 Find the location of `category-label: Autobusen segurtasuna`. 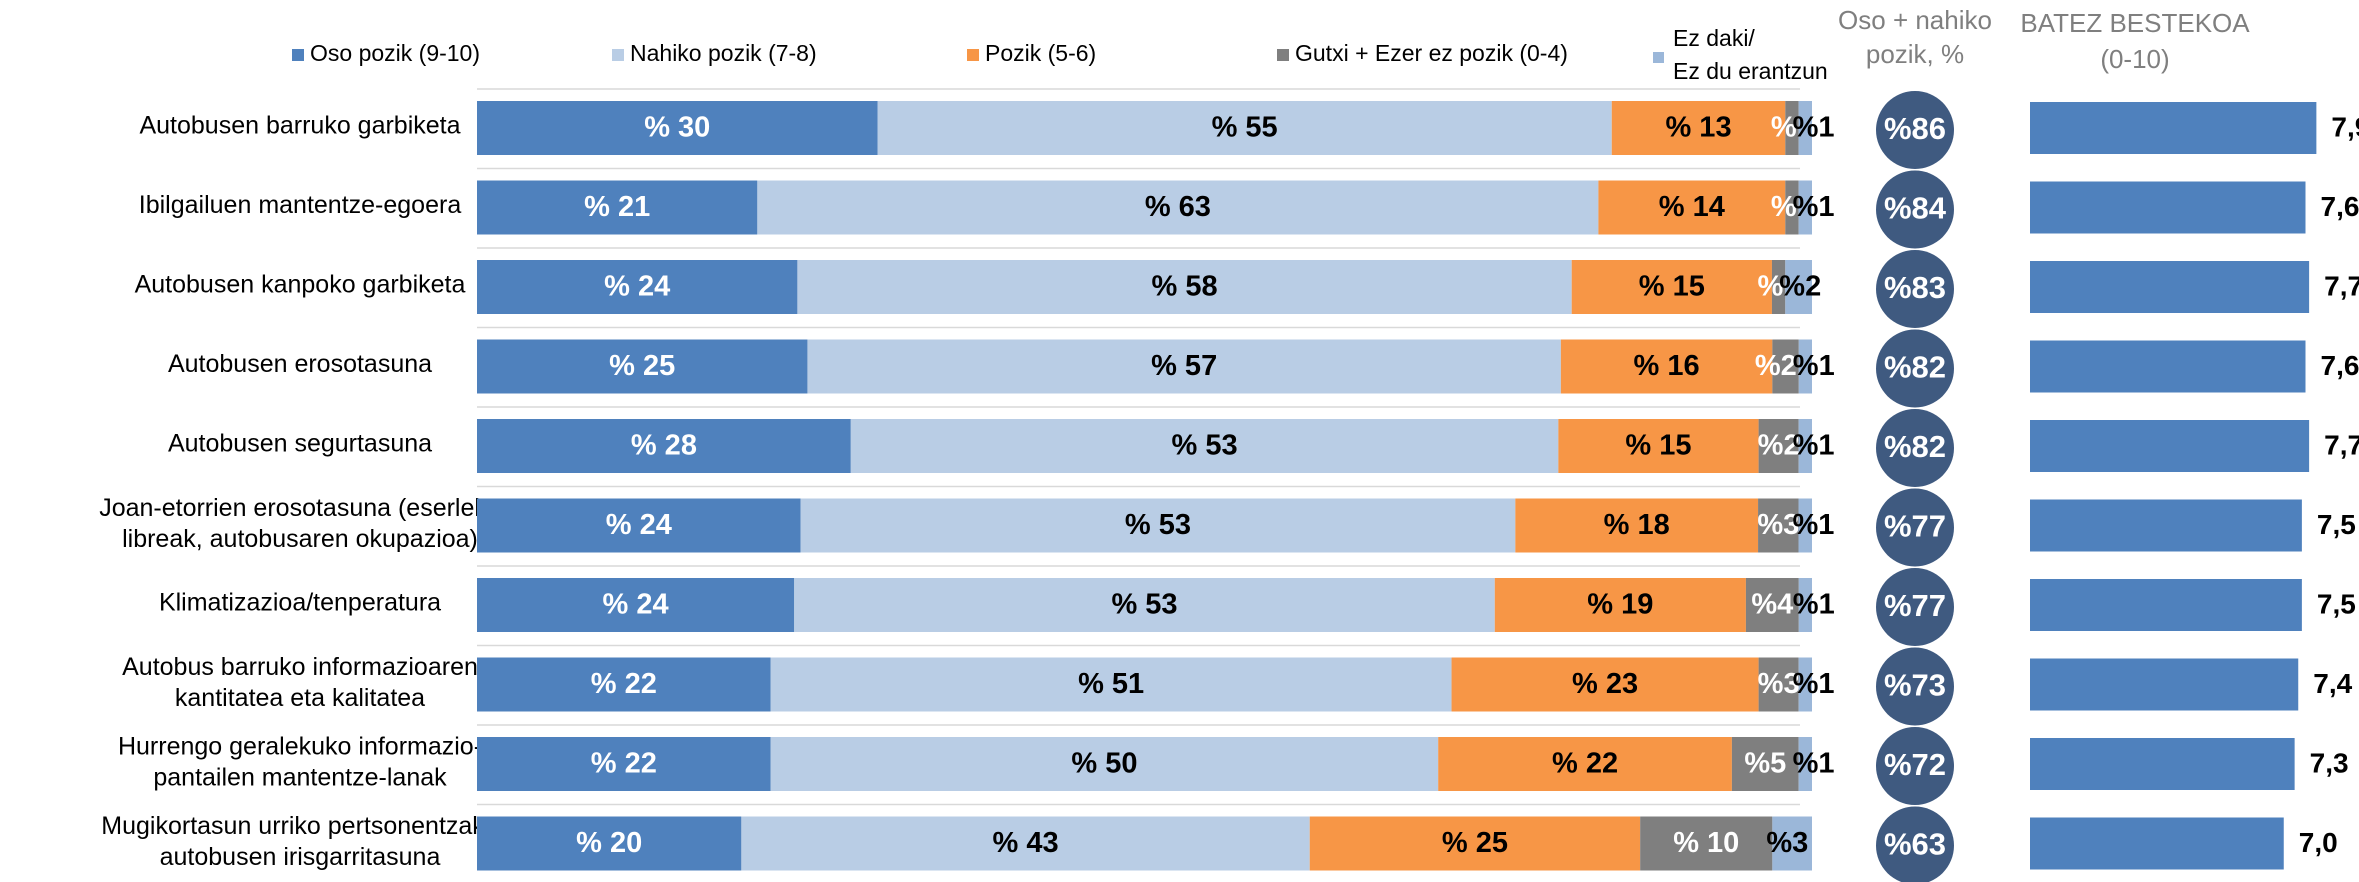

category-label: Autobusen segurtasuna is located at coordinates (300, 444).